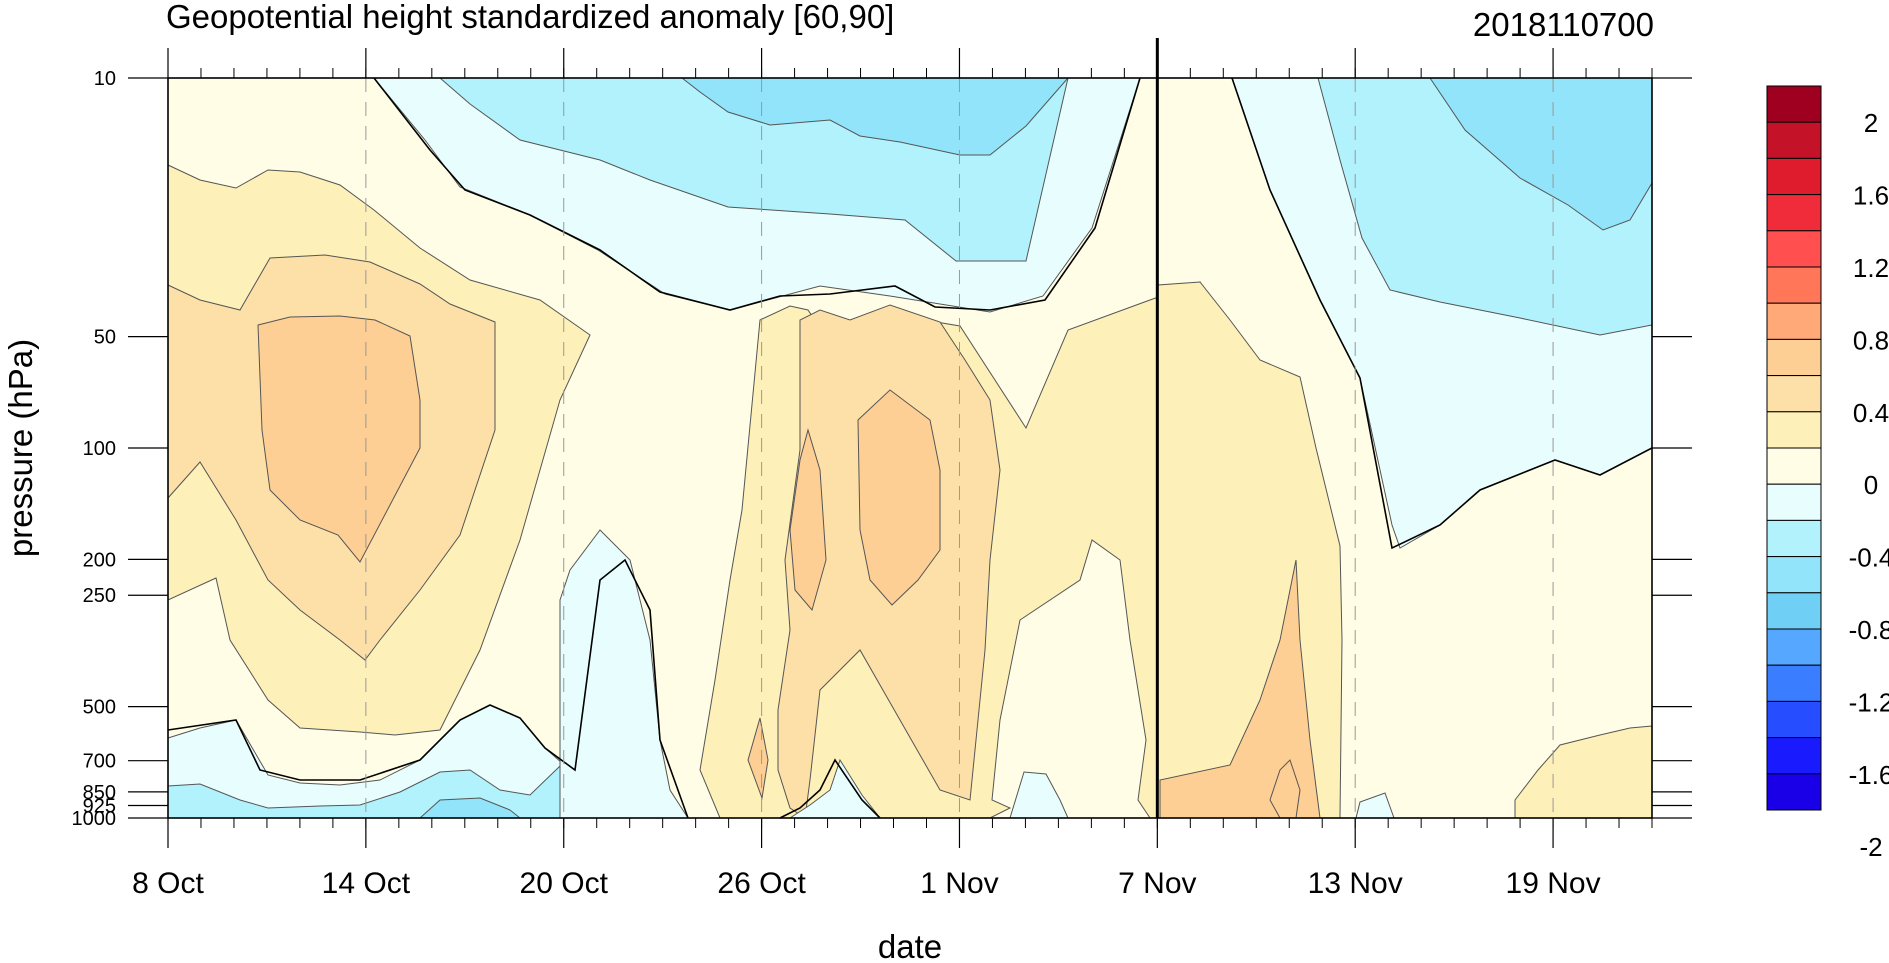 Image resolution: width=1889 pixels, height=963 pixels. I want to click on y-axis-label: pressure (hPa), so click(20, 448).